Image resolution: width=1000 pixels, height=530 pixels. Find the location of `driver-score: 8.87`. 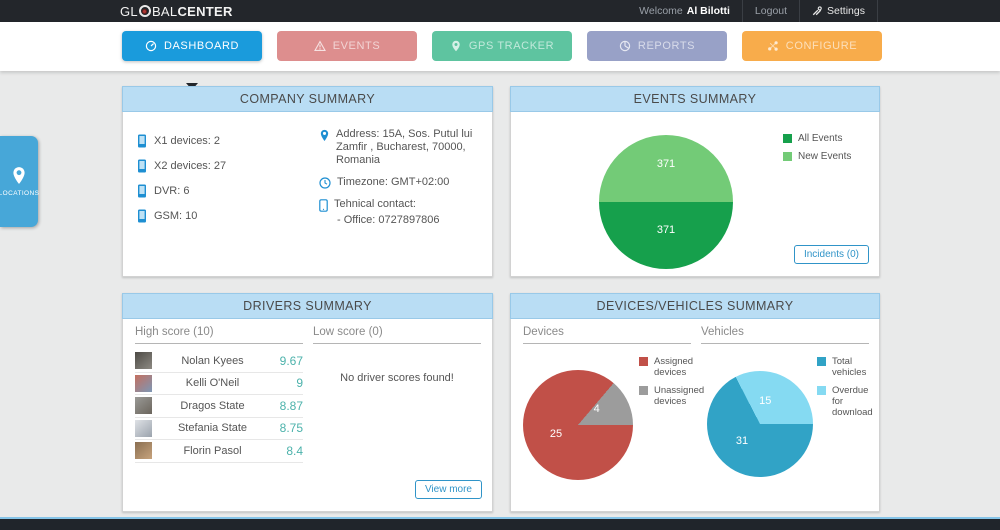

driver-score: 8.87 is located at coordinates (291, 405).